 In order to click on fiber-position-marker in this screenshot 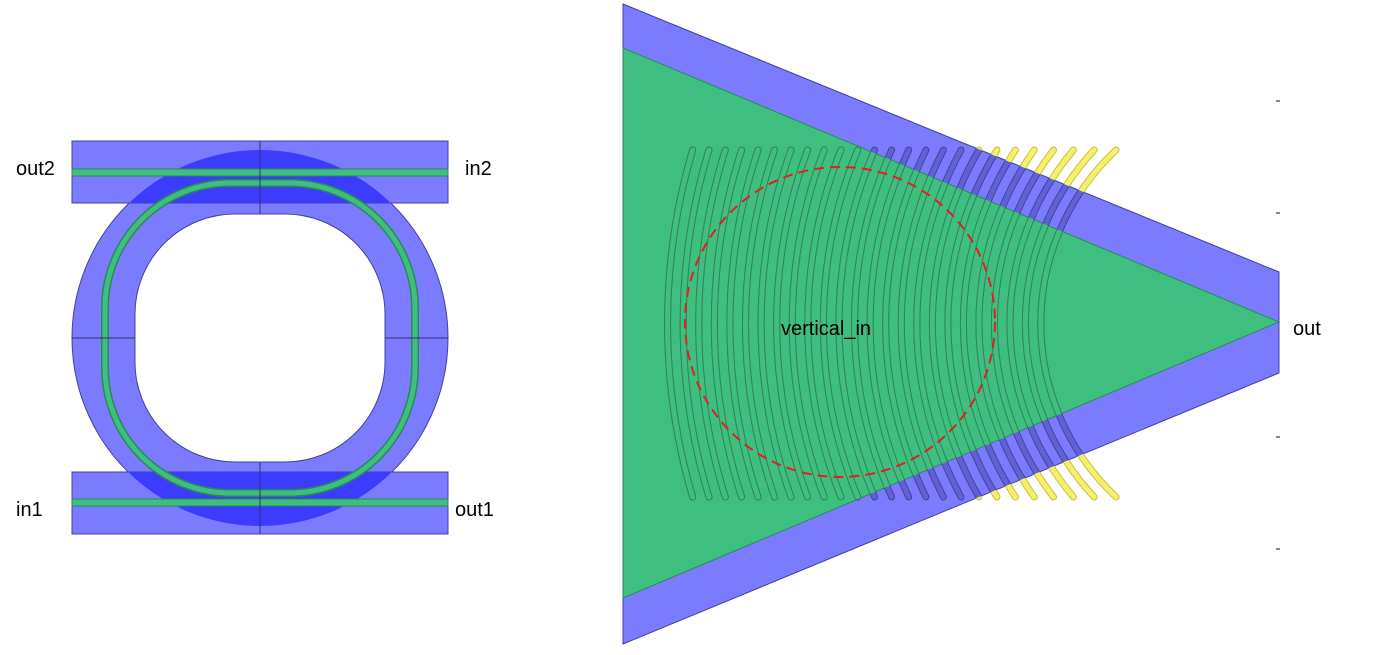, I will do `click(840, 322)`.